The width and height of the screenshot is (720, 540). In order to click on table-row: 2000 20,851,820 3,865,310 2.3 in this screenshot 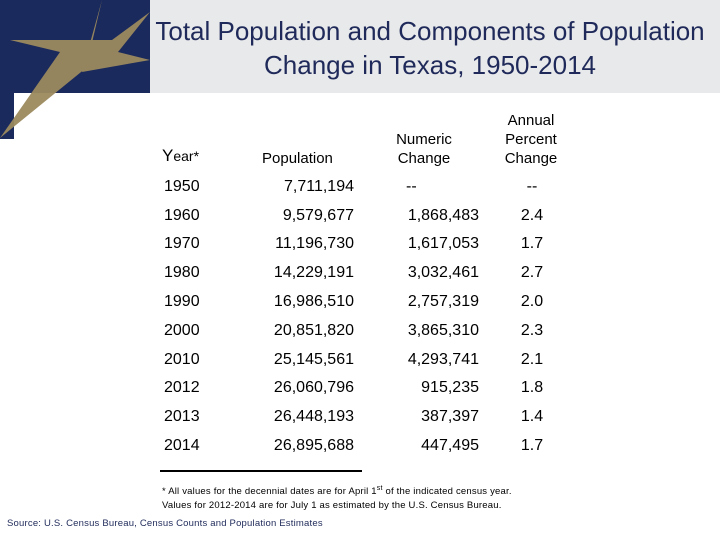, I will do `click(360, 331)`.